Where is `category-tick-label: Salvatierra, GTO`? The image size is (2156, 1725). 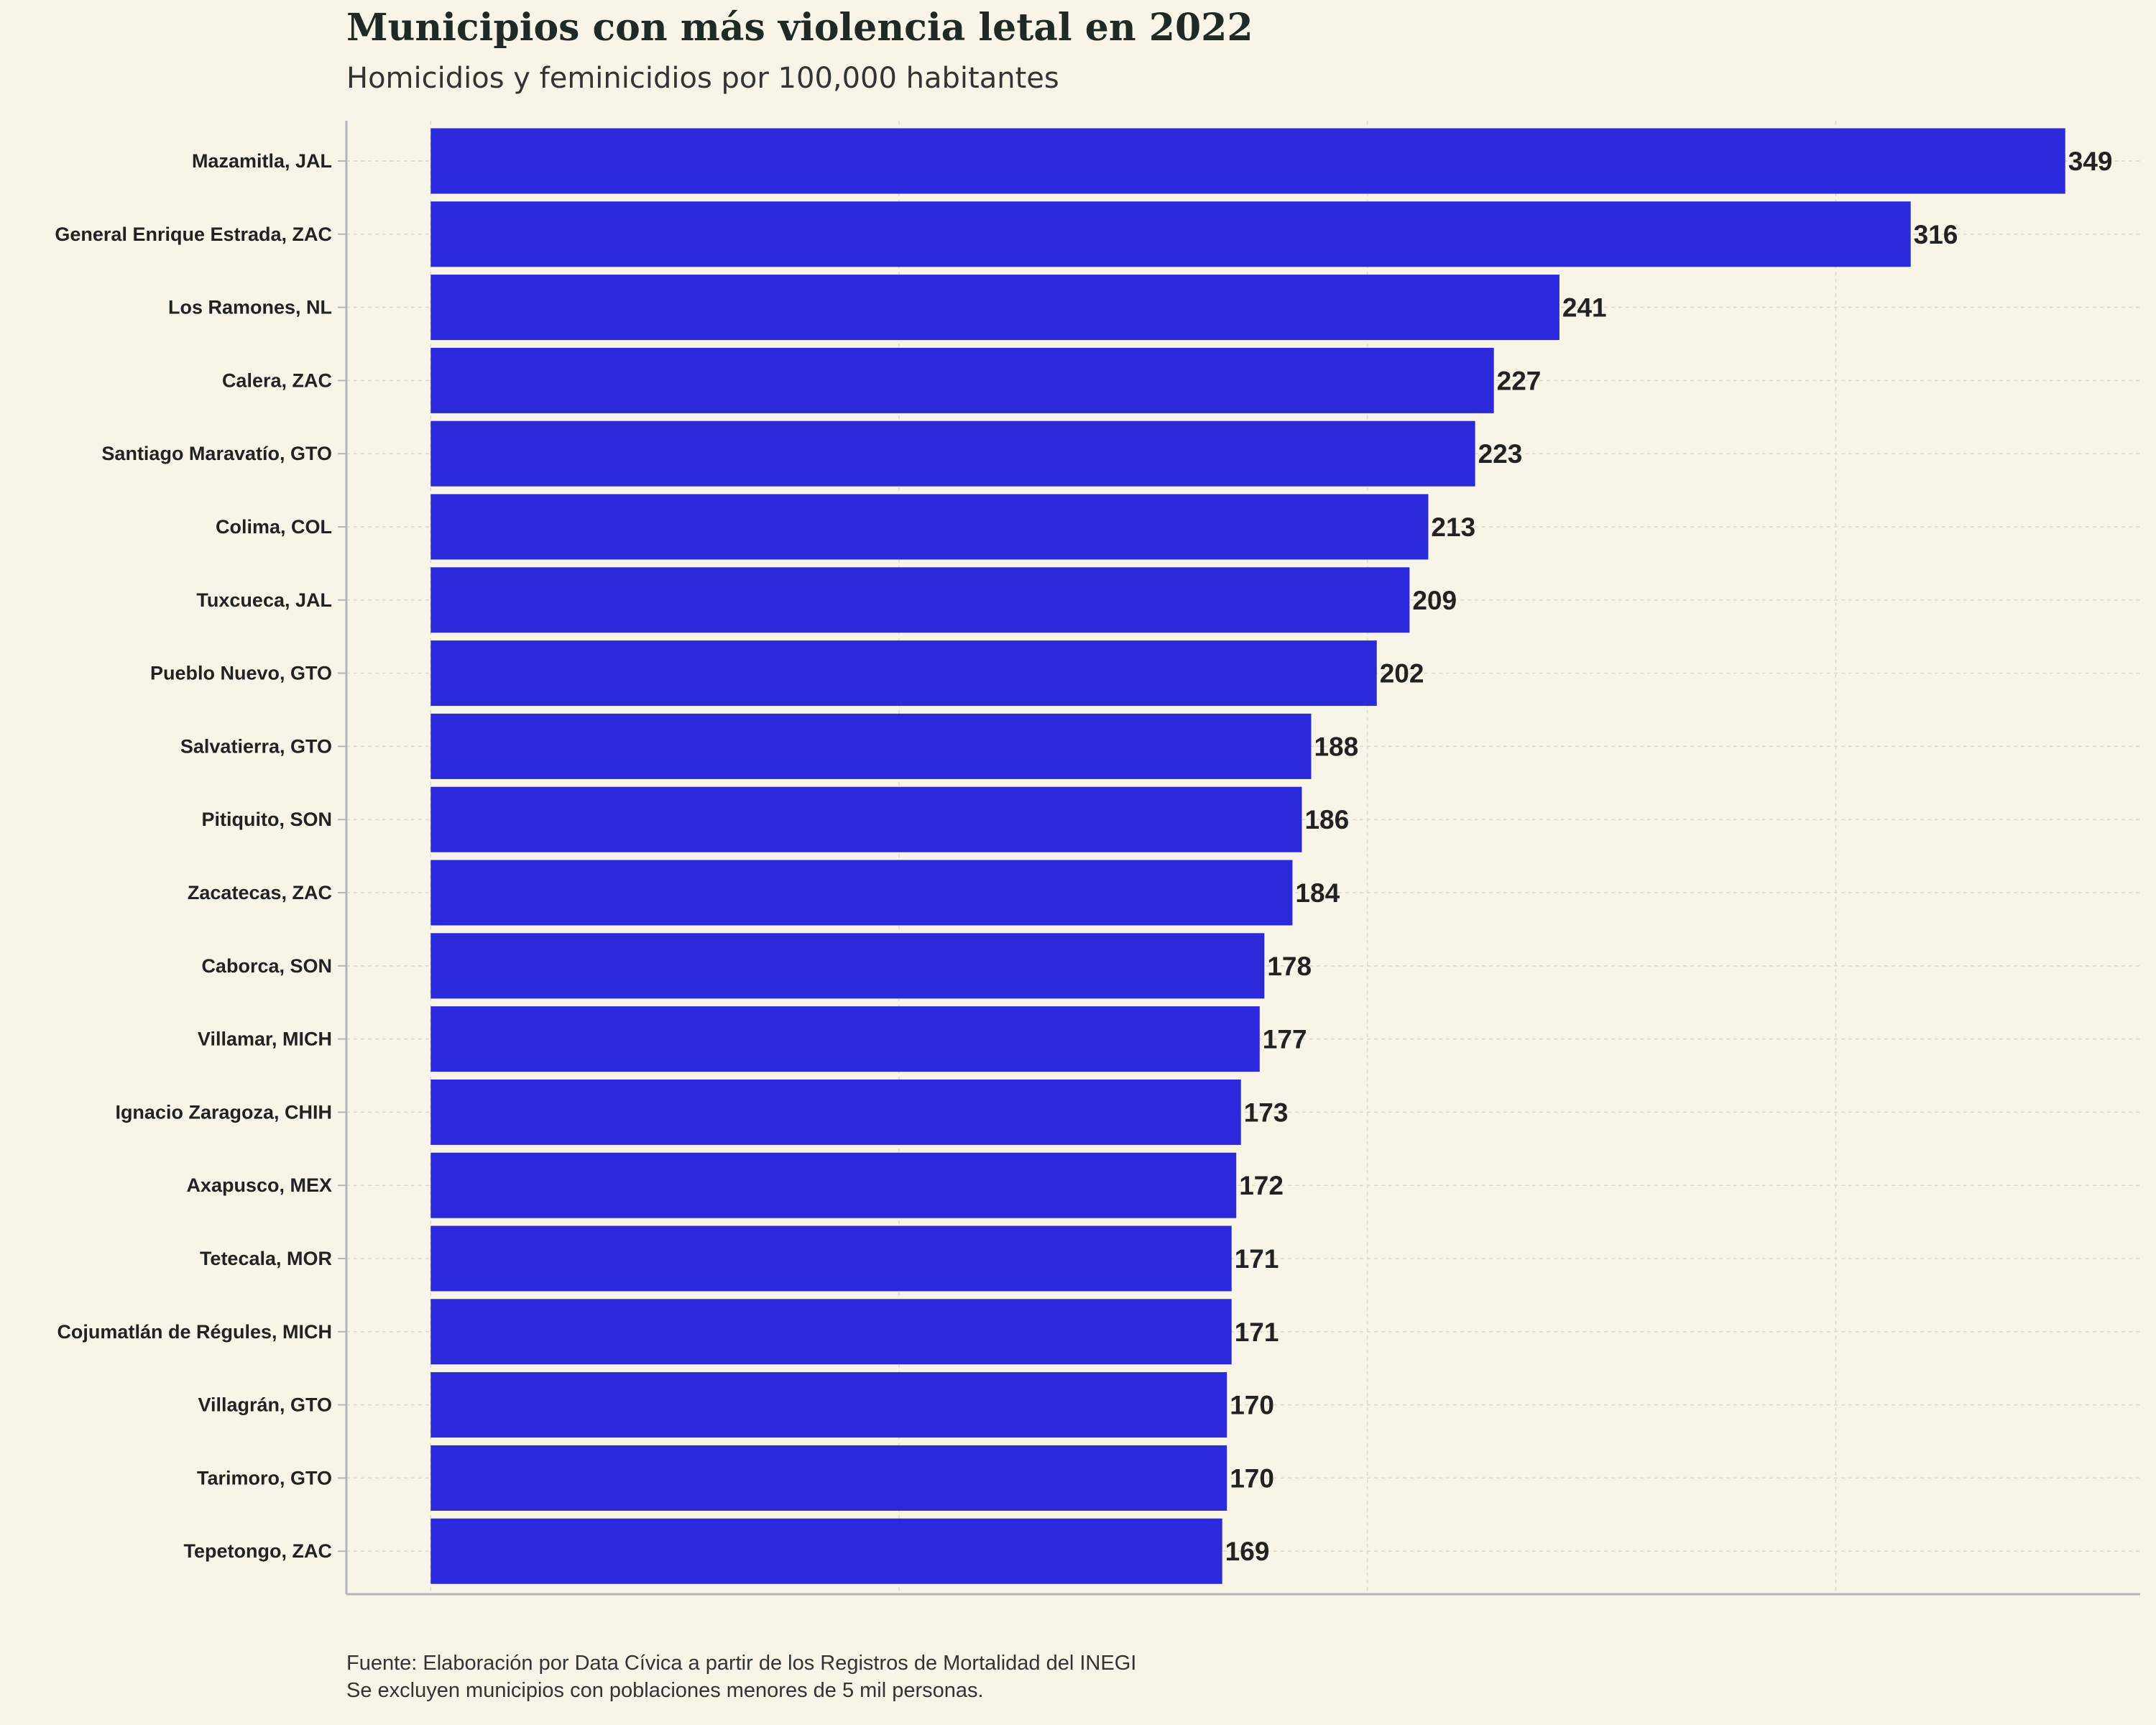 category-tick-label: Salvatierra, GTO is located at coordinates (256, 746).